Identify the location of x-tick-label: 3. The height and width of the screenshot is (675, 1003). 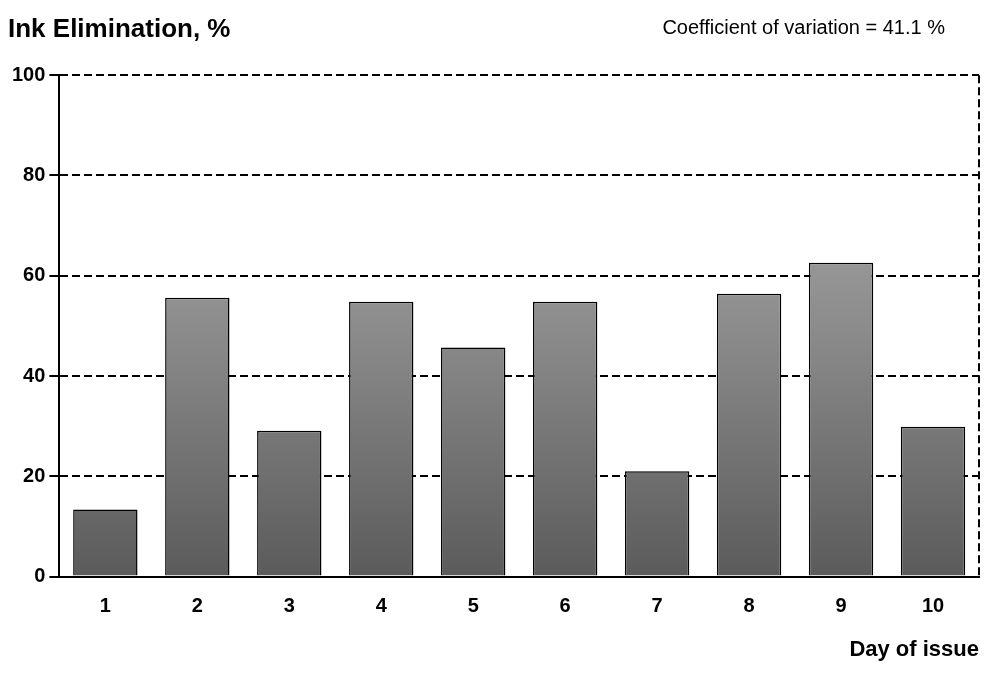
(289, 605).